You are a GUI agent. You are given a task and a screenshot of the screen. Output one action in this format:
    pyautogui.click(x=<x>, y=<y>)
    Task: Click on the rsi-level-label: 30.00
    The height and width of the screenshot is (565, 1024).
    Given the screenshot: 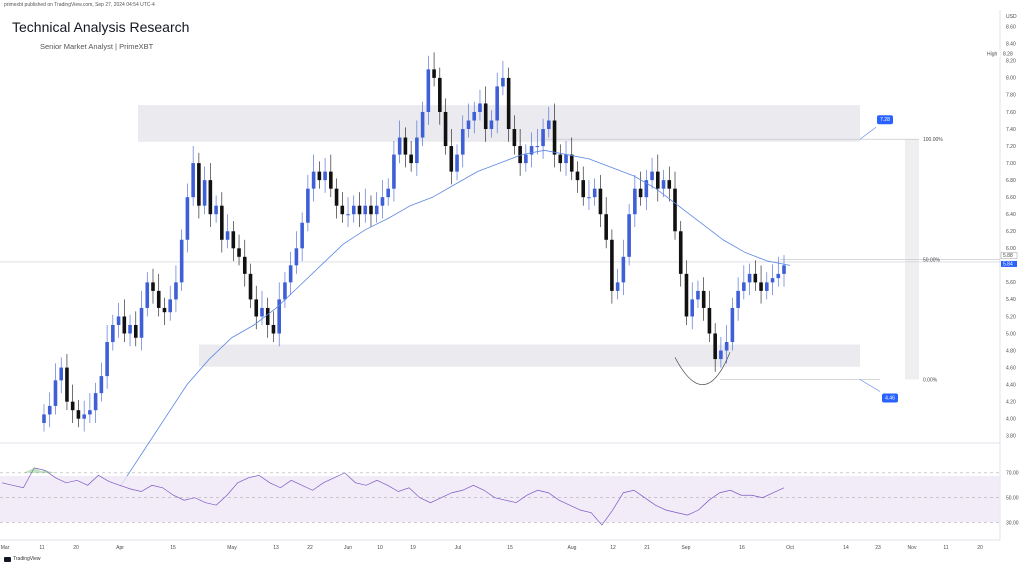 What is the action you would take?
    pyautogui.click(x=1012, y=523)
    